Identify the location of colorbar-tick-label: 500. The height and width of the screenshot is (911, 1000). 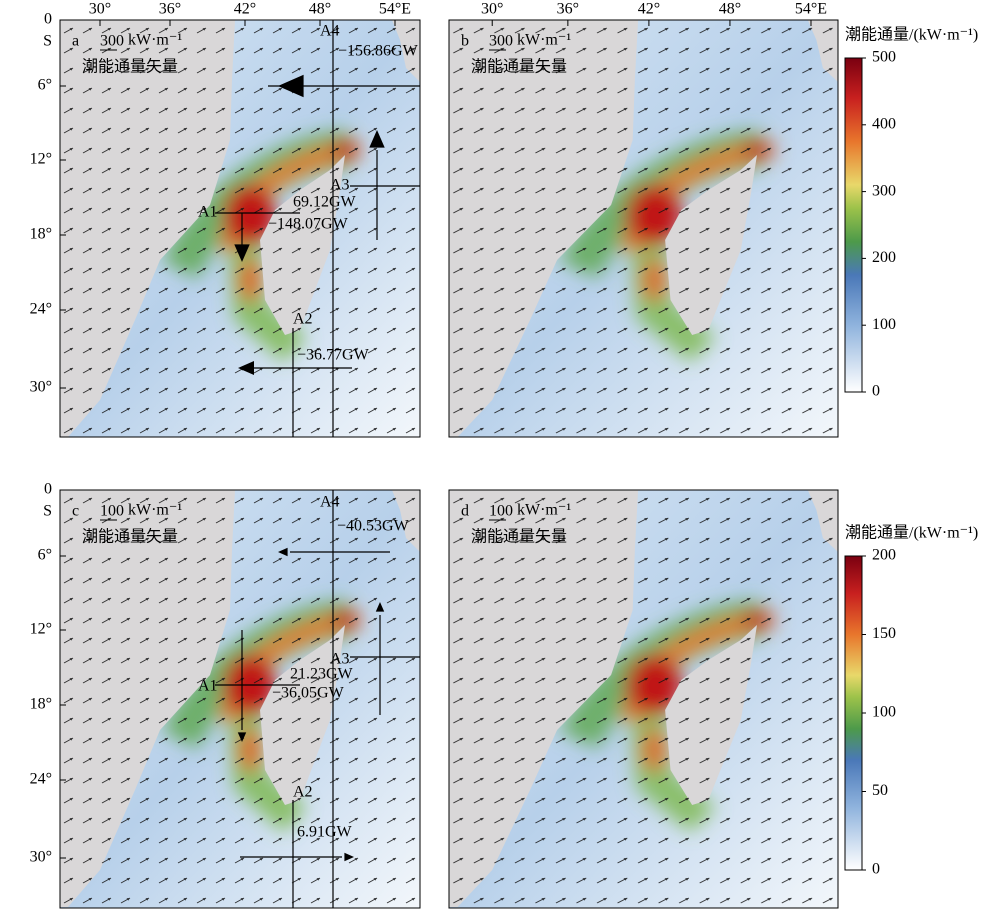
(884, 57).